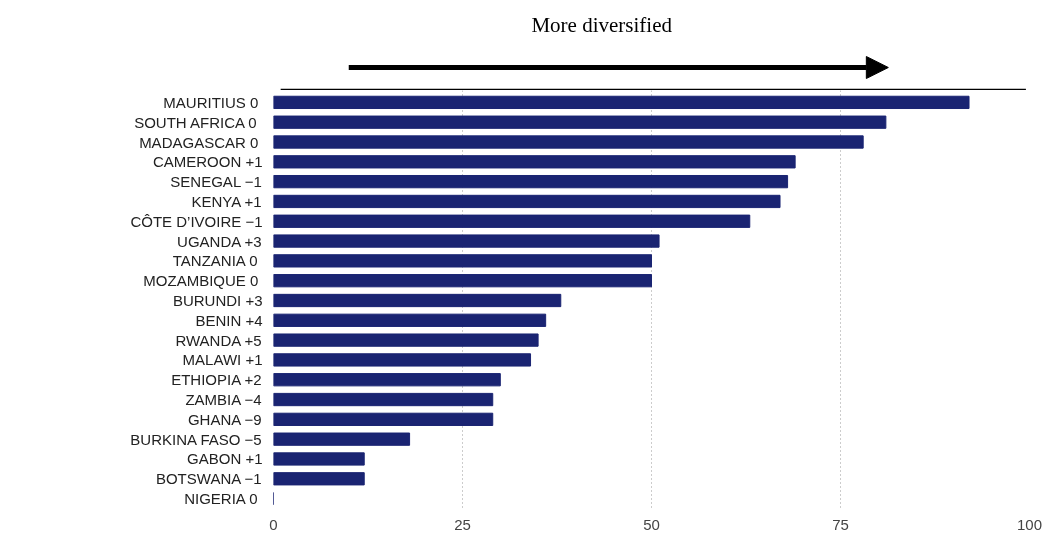  Describe the element at coordinates (222, 360) in the screenshot. I see `y-tick-label: MALAWI +1` at that location.